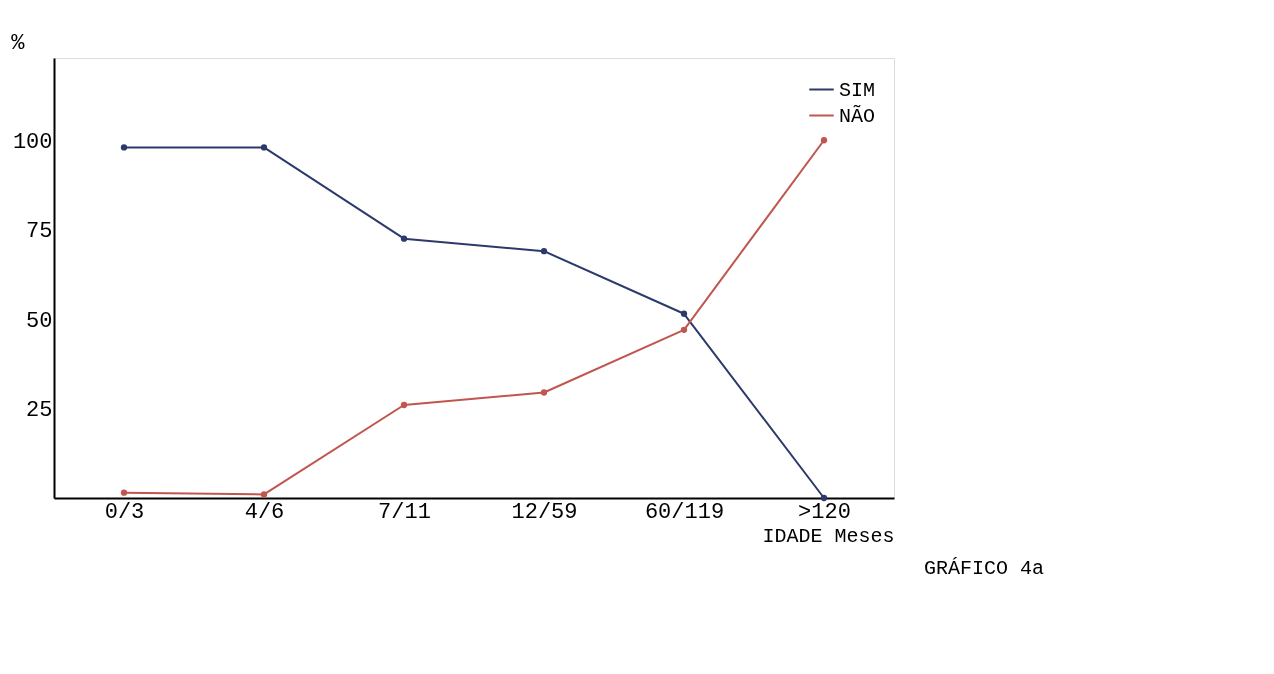  Describe the element at coordinates (39, 411) in the screenshot. I see `y-tick-label: 25` at that location.